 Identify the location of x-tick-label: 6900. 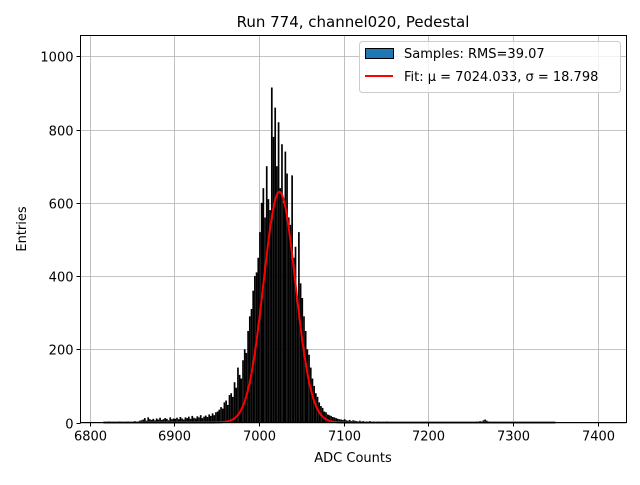
(174, 437).